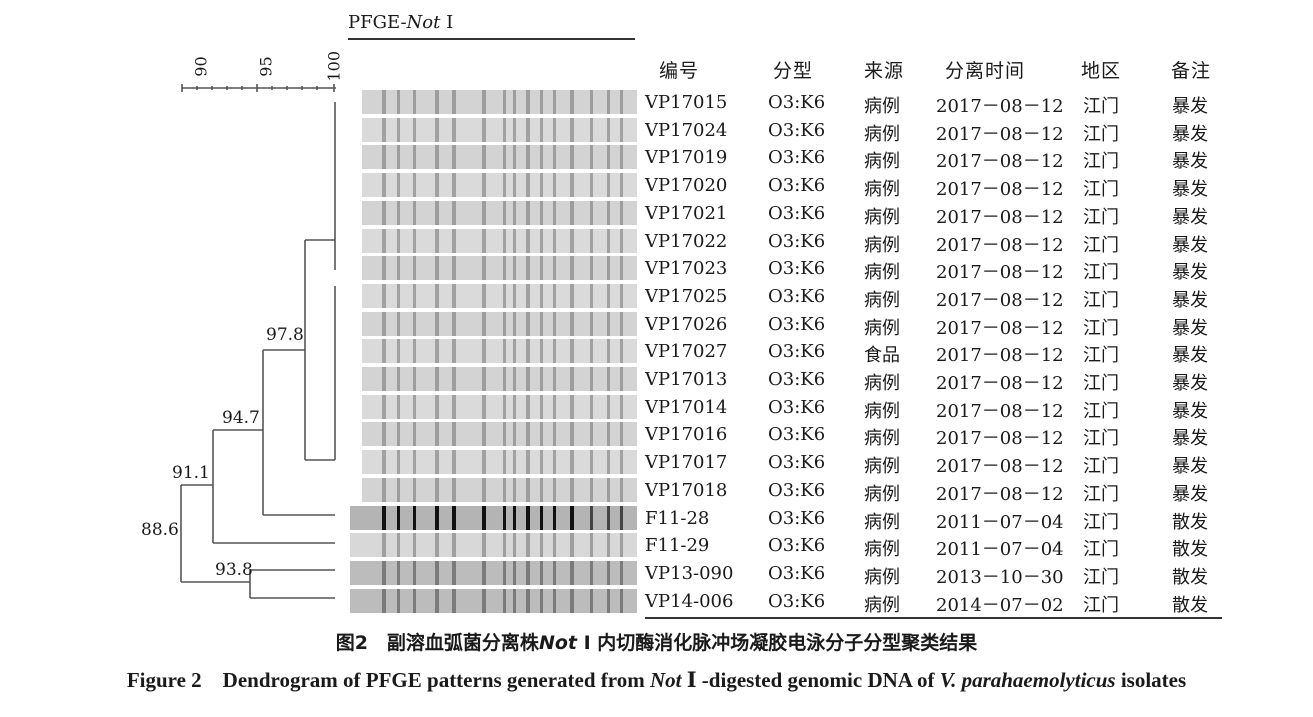 The image size is (1313, 717). Describe the element at coordinates (1101, 190) in the screenshot. I see `cell-region: 江门` at that location.